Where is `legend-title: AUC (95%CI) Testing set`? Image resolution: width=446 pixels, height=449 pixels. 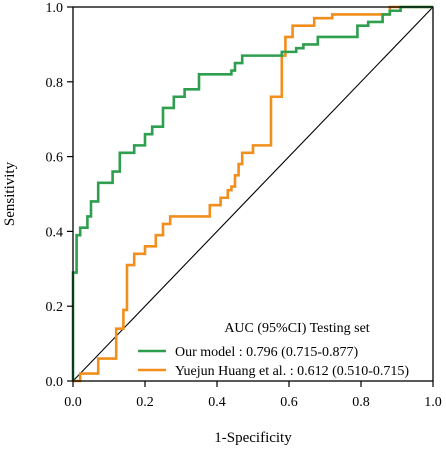 legend-title: AUC (95%CI) Testing set is located at coordinates (296, 328).